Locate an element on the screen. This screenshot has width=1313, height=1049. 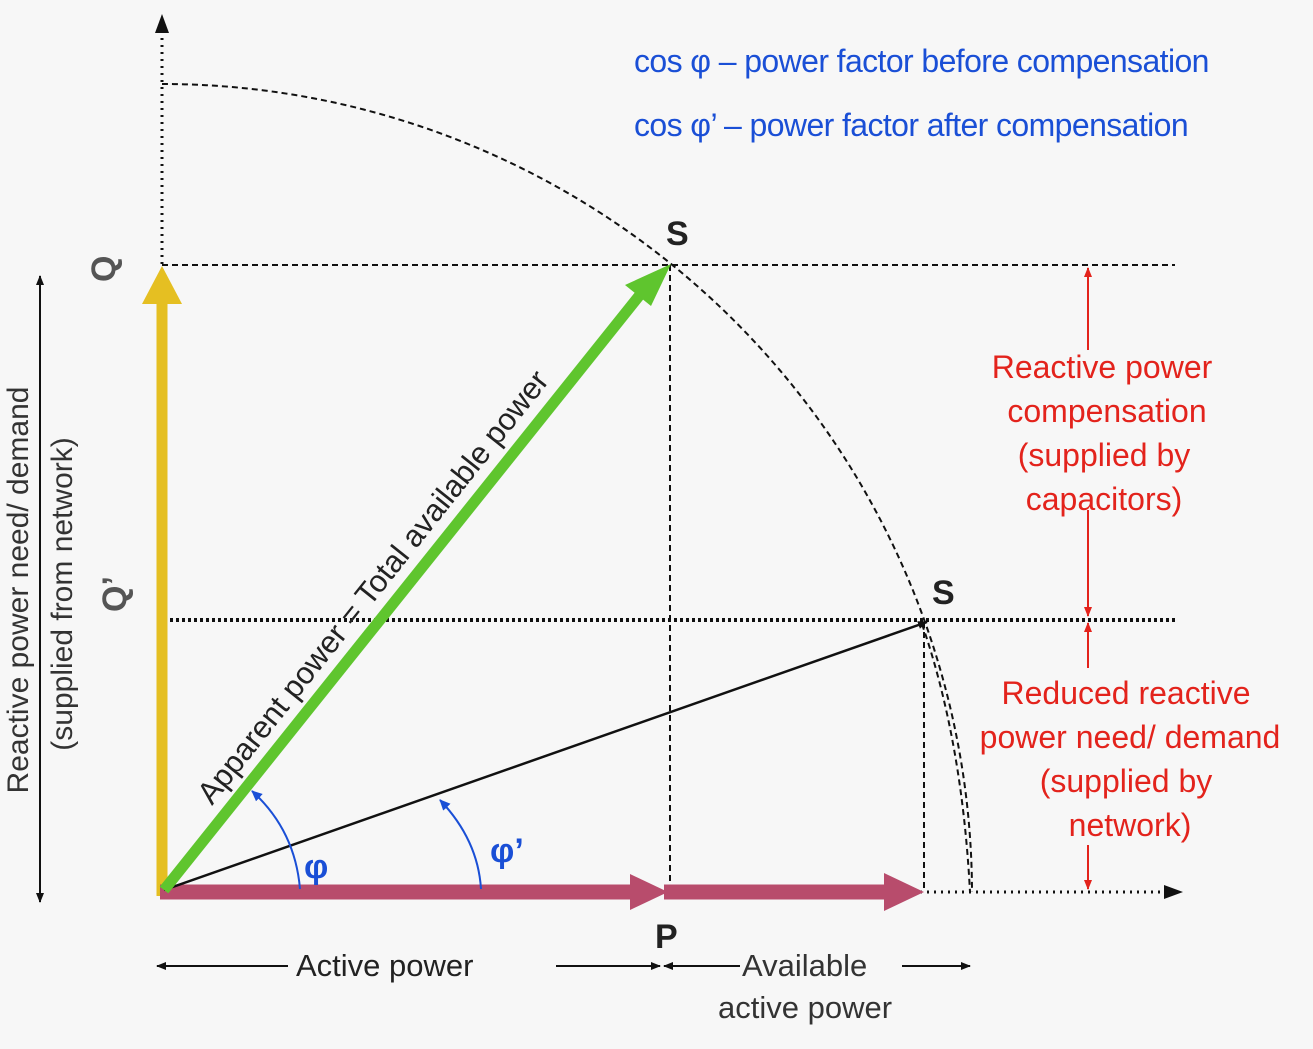
label-available-line2: active power is located at coordinates (805, 1007).